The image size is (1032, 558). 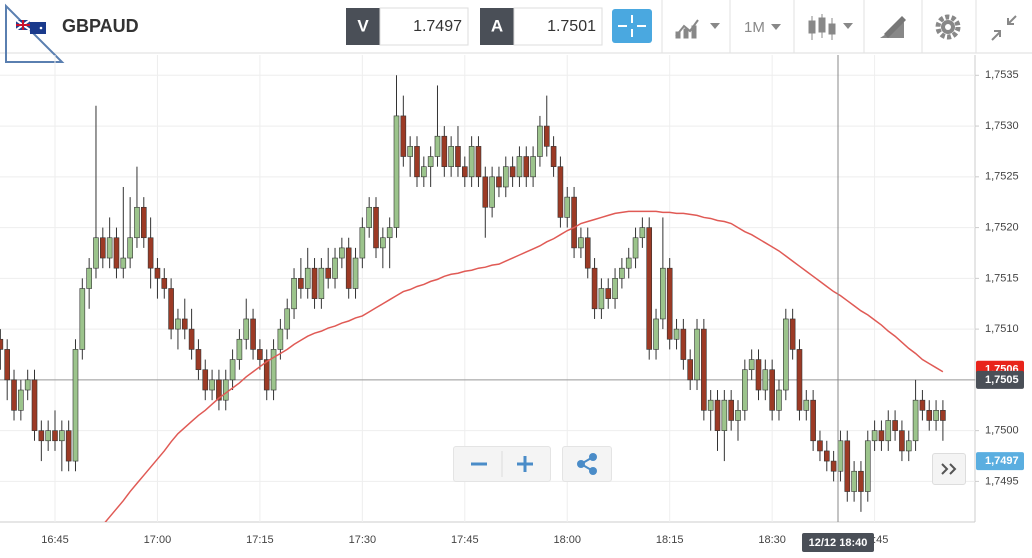 I want to click on x-tick-label: 18:30, so click(x=772, y=540).